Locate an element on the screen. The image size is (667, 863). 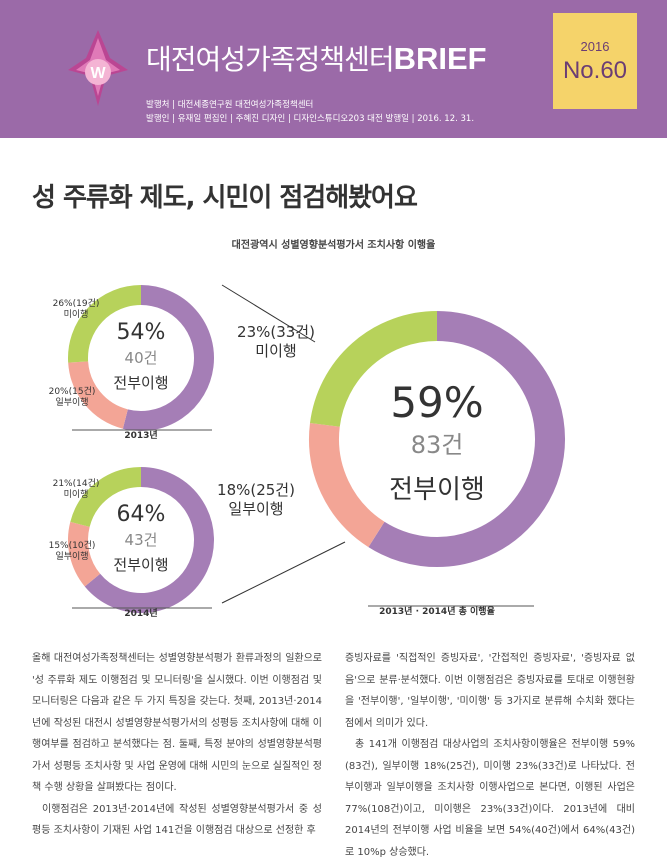
brand-title: 대전여성가족정책센터BRIEF is located at coordinates (316, 58).